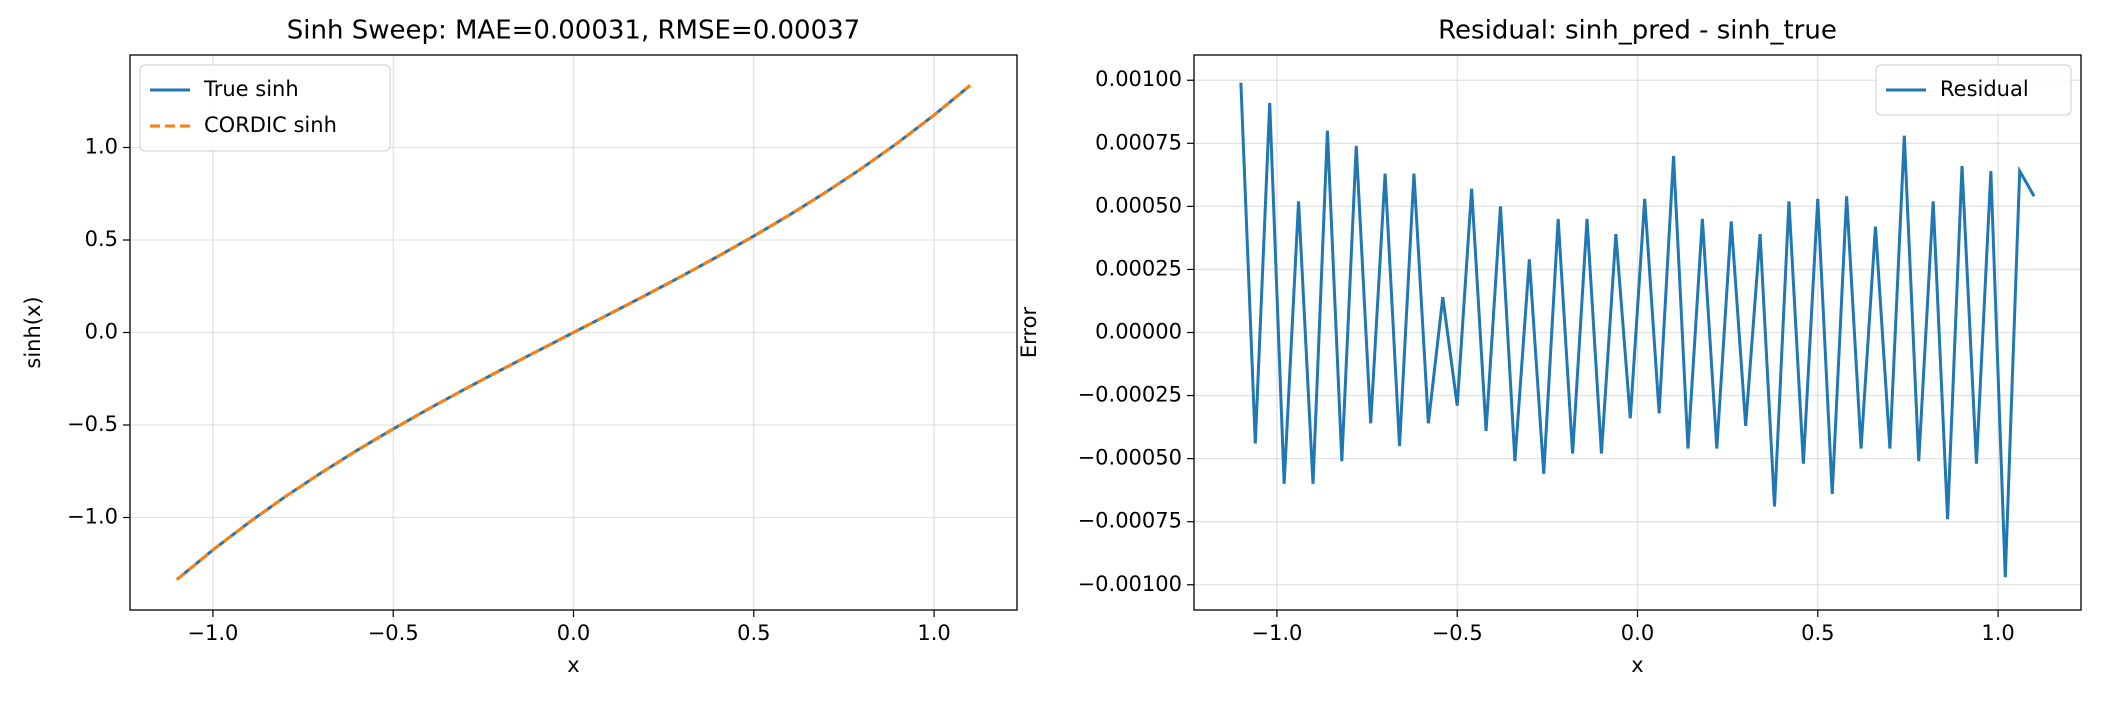  What do you see at coordinates (101, 147) in the screenshot?
I see `y-tick-label: 1.0` at bounding box center [101, 147].